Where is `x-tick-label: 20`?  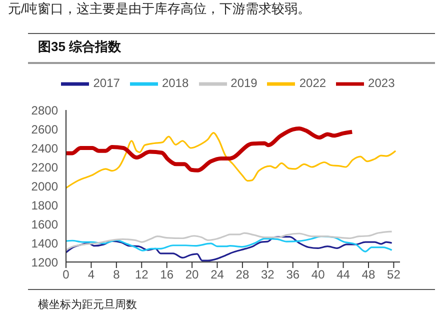
x-tick-label: 20 is located at coordinates (192, 275).